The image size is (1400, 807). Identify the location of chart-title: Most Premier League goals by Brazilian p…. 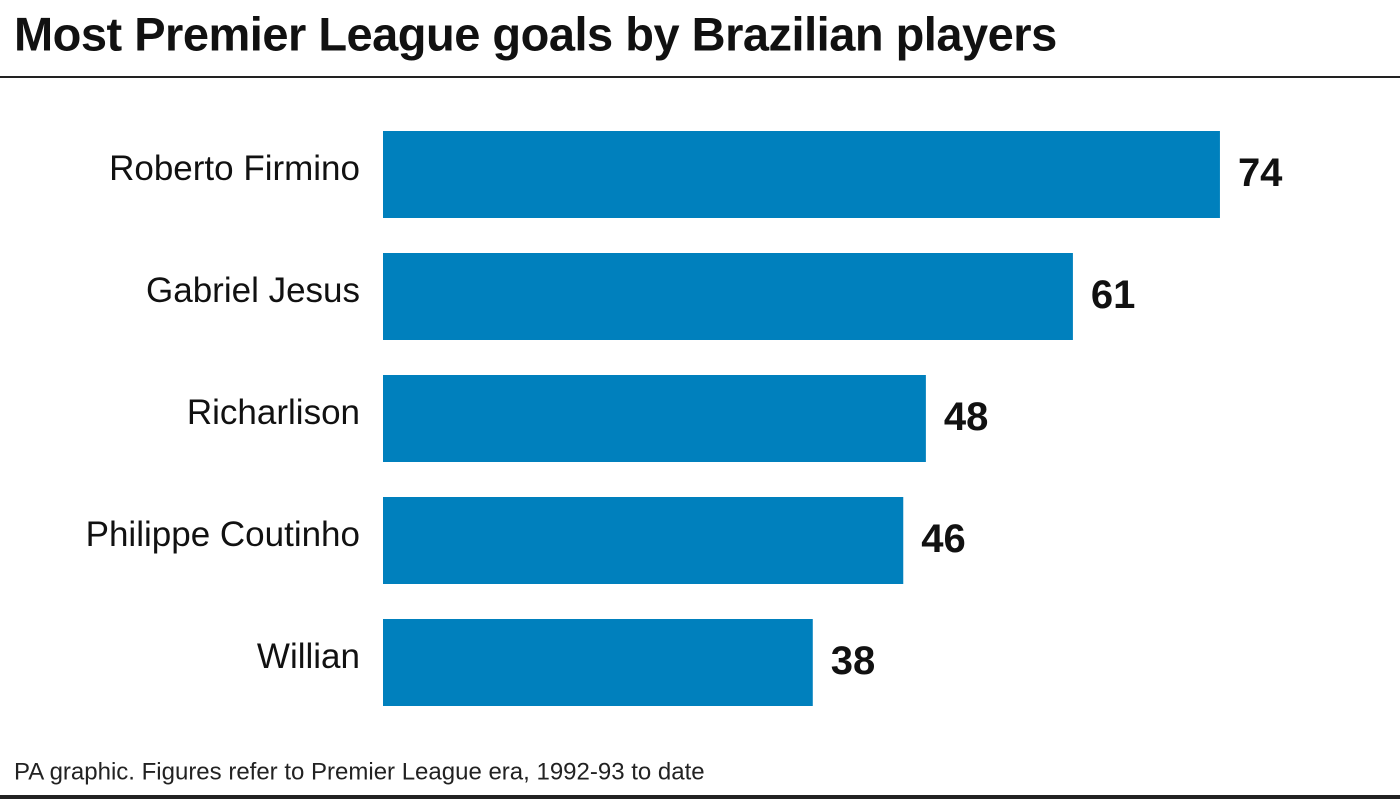
(535, 33).